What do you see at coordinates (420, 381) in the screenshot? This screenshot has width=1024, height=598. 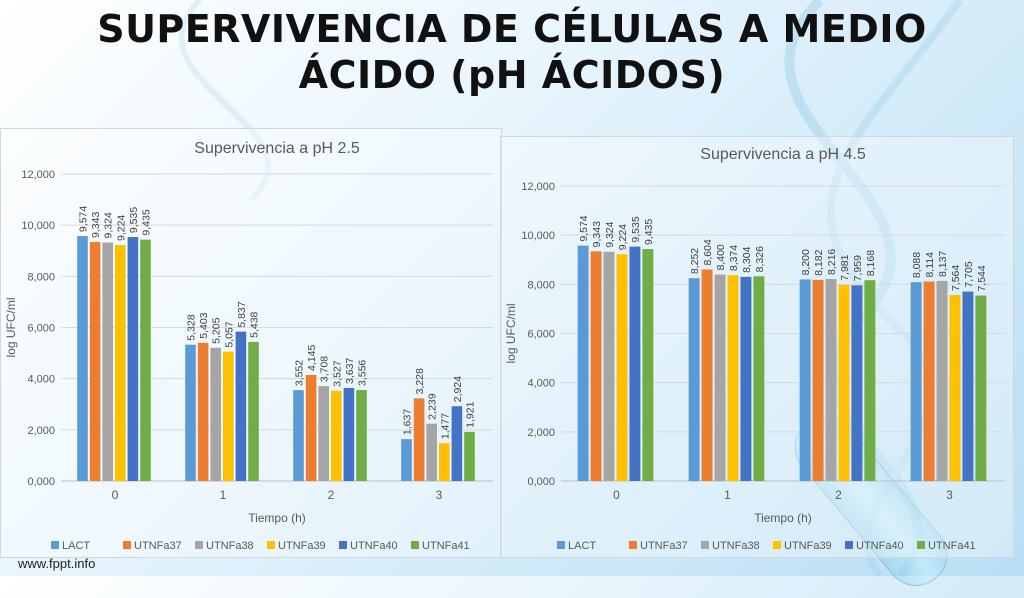 I see `data-label: 3,228` at bounding box center [420, 381].